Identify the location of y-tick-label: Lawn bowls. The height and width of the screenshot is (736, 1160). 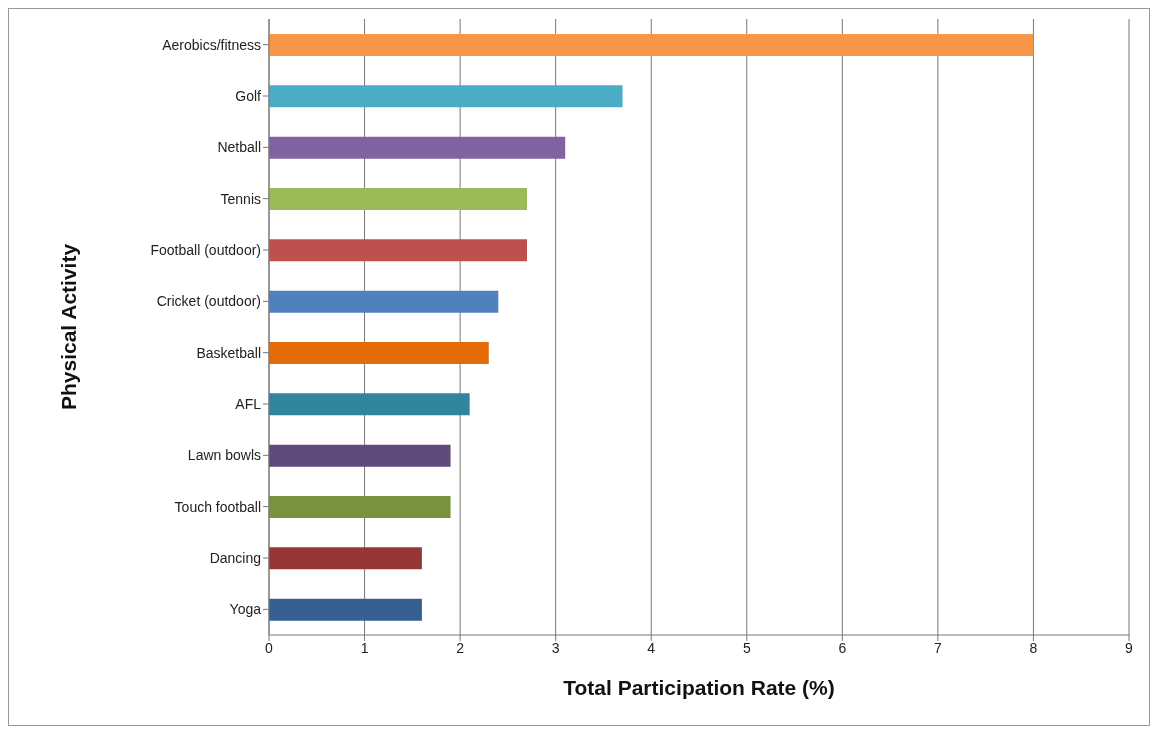
(224, 455).